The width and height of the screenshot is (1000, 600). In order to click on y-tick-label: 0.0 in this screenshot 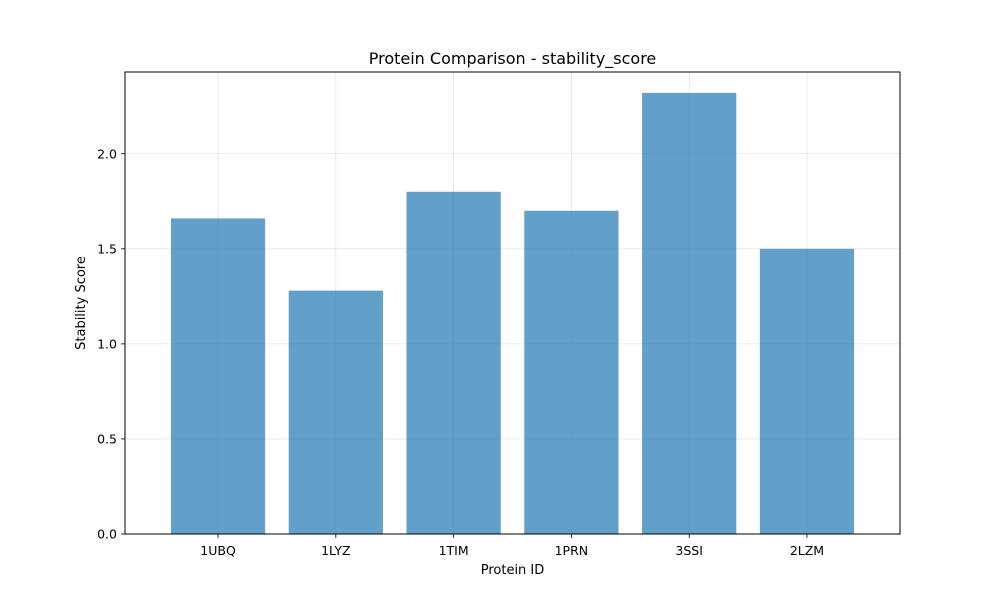, I will do `click(107, 534)`.